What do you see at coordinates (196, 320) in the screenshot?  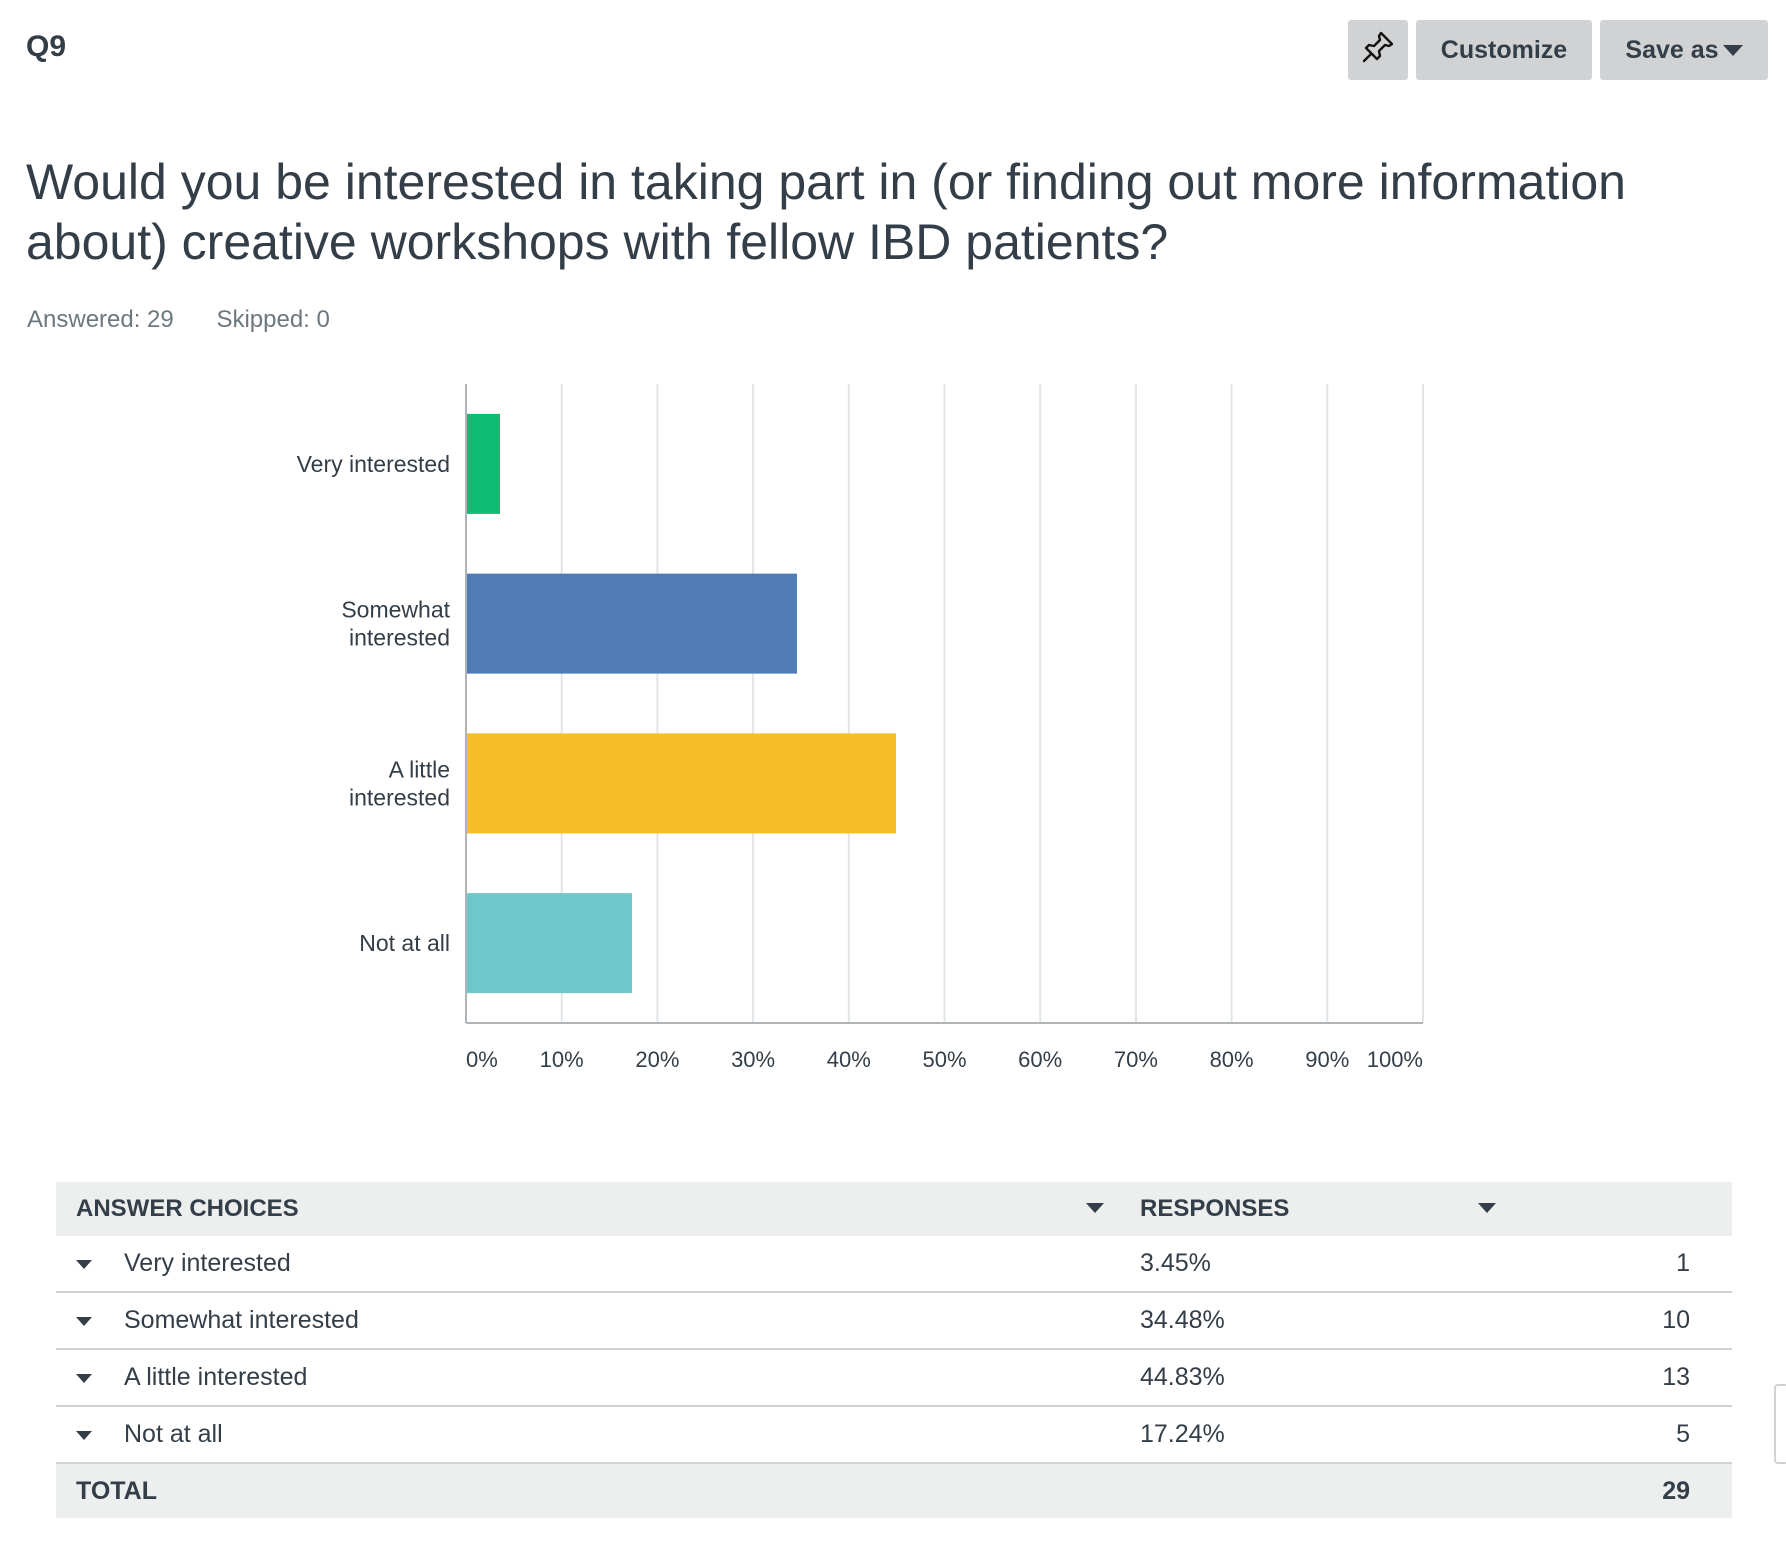 I see `response-stats: Answered: 29 Skipped: 0` at bounding box center [196, 320].